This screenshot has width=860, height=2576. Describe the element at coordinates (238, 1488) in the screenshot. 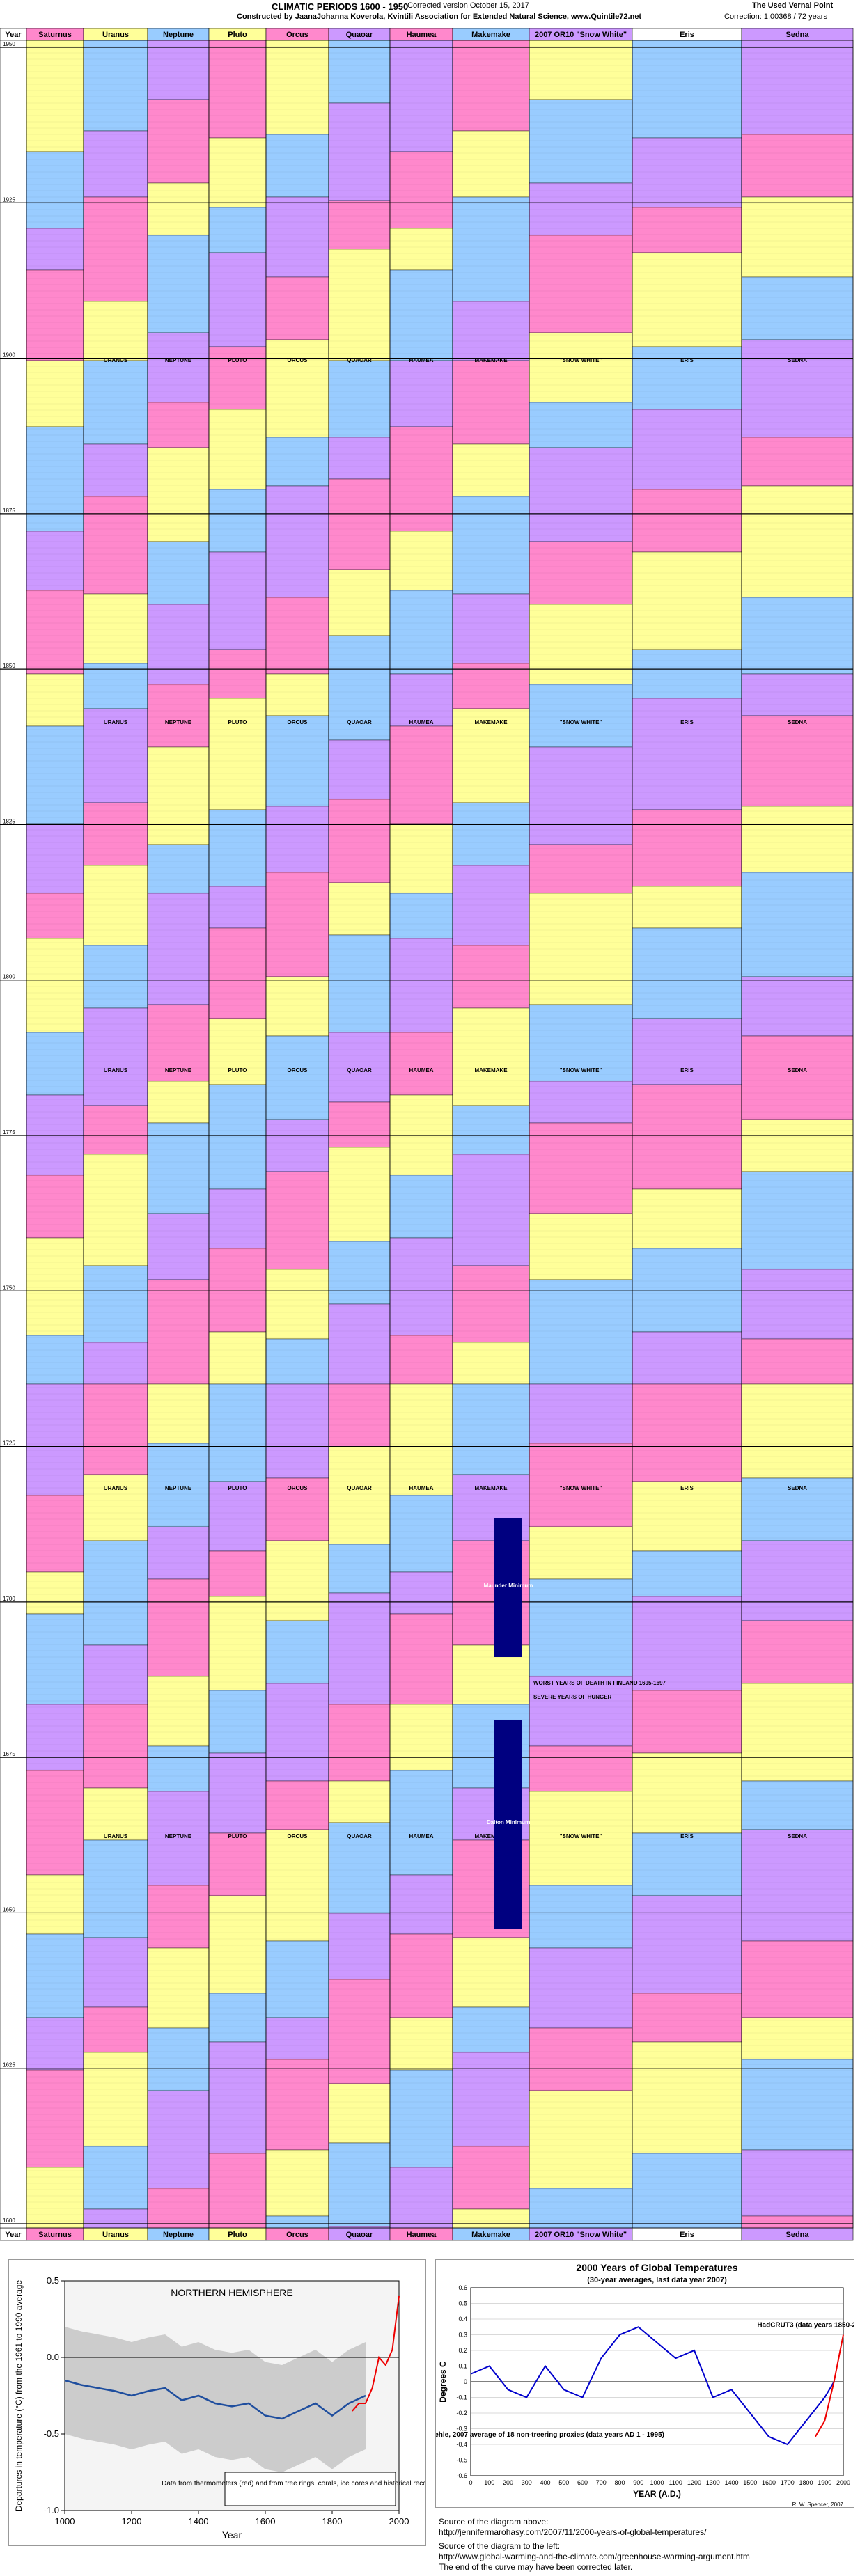

I see `period-label: PLUTO` at that location.